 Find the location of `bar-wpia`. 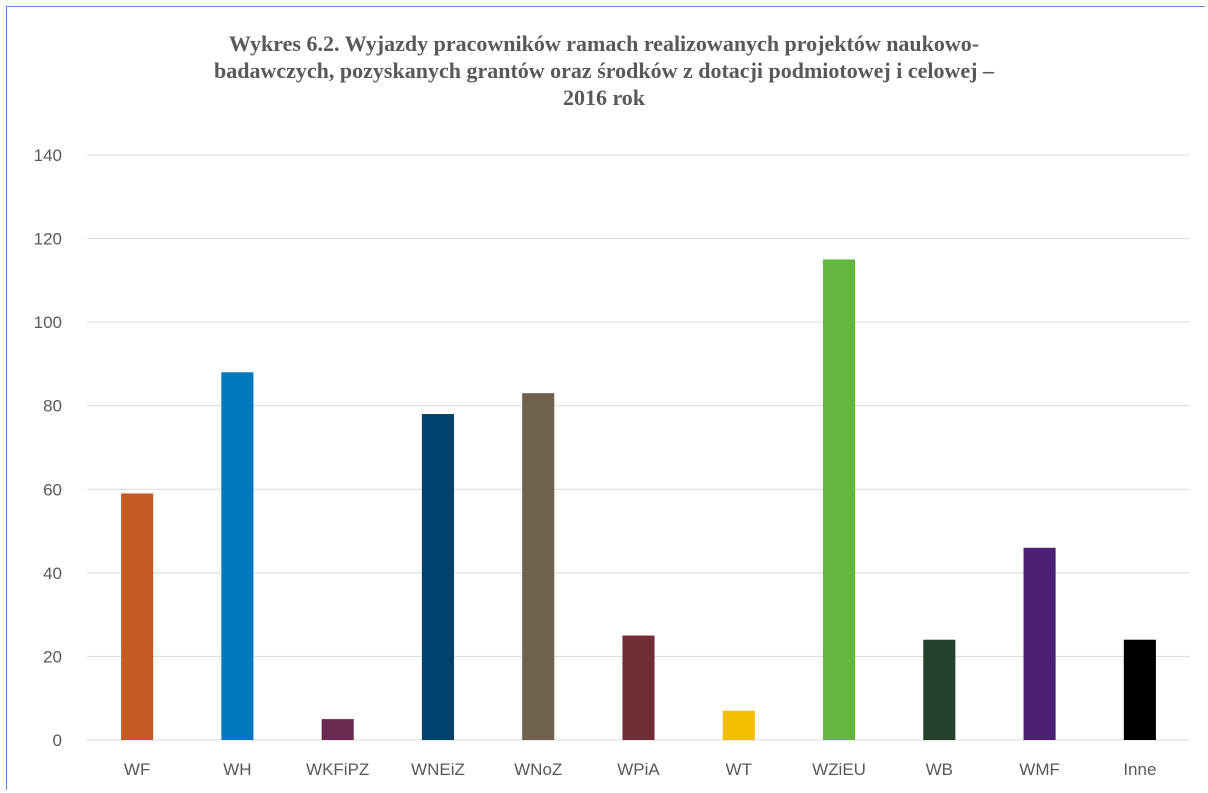

bar-wpia is located at coordinates (638, 687).